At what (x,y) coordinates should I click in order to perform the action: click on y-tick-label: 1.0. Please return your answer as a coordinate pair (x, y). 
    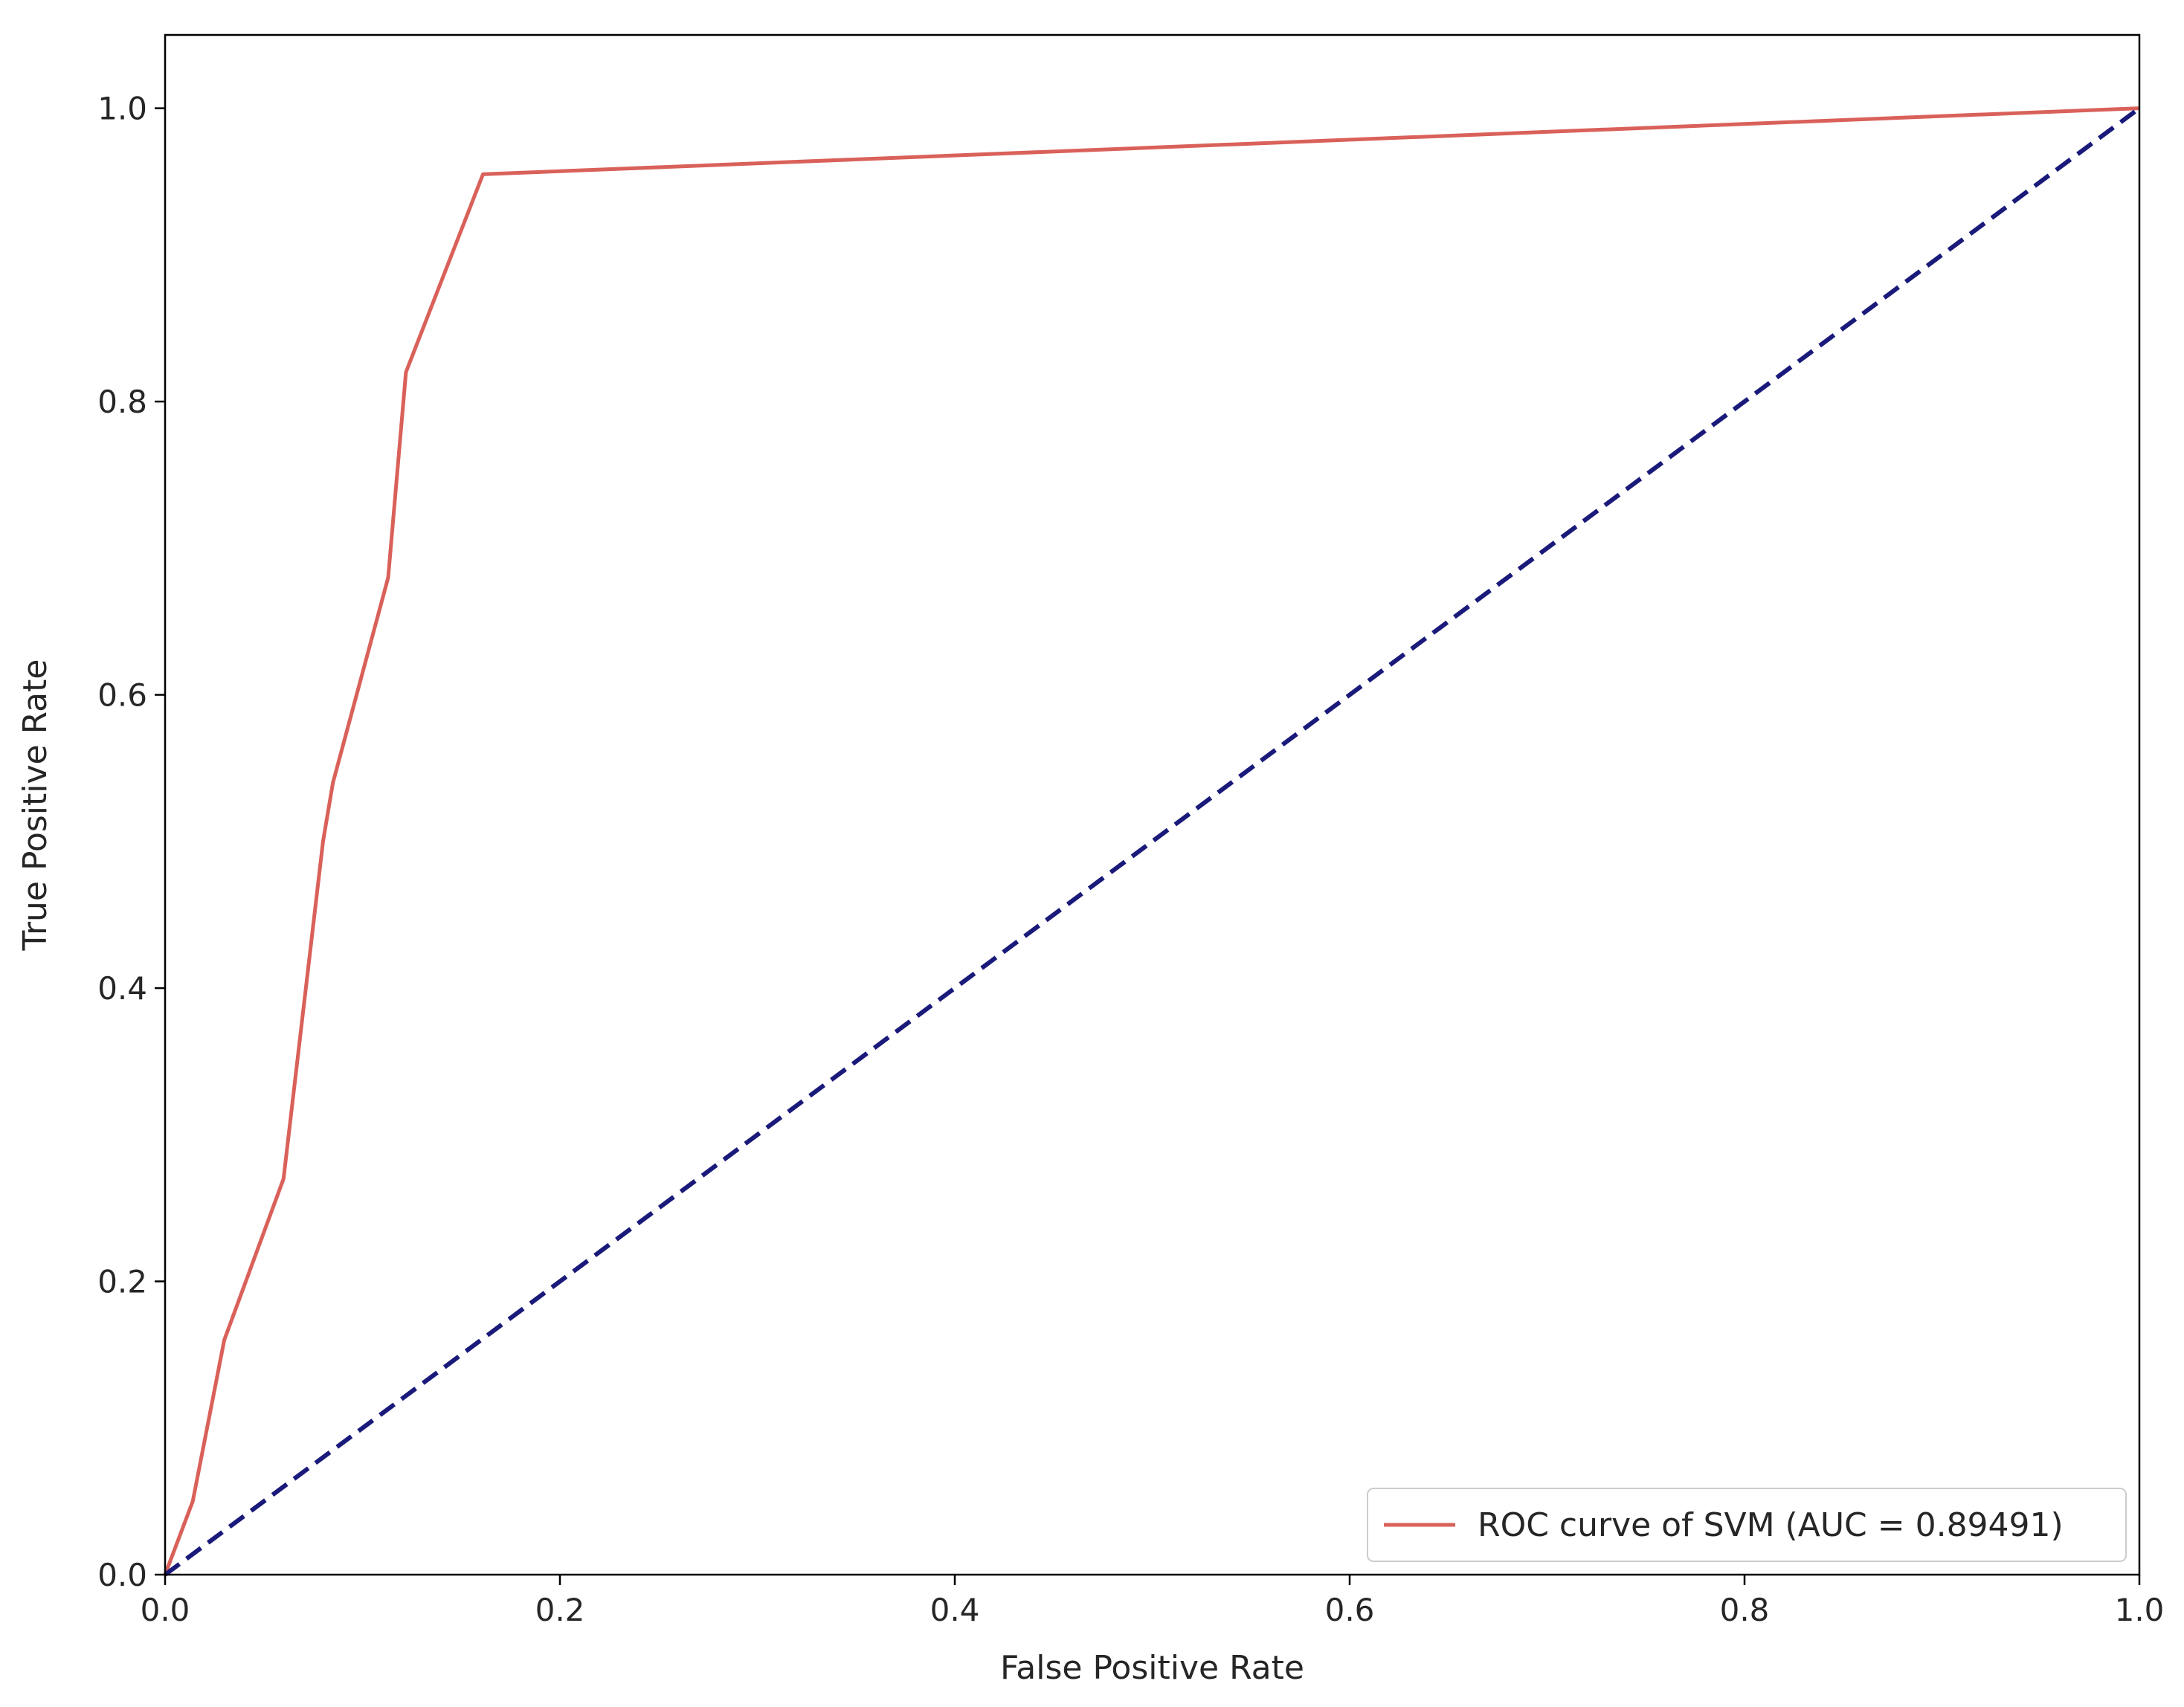
    Looking at the image, I should click on (122, 109).